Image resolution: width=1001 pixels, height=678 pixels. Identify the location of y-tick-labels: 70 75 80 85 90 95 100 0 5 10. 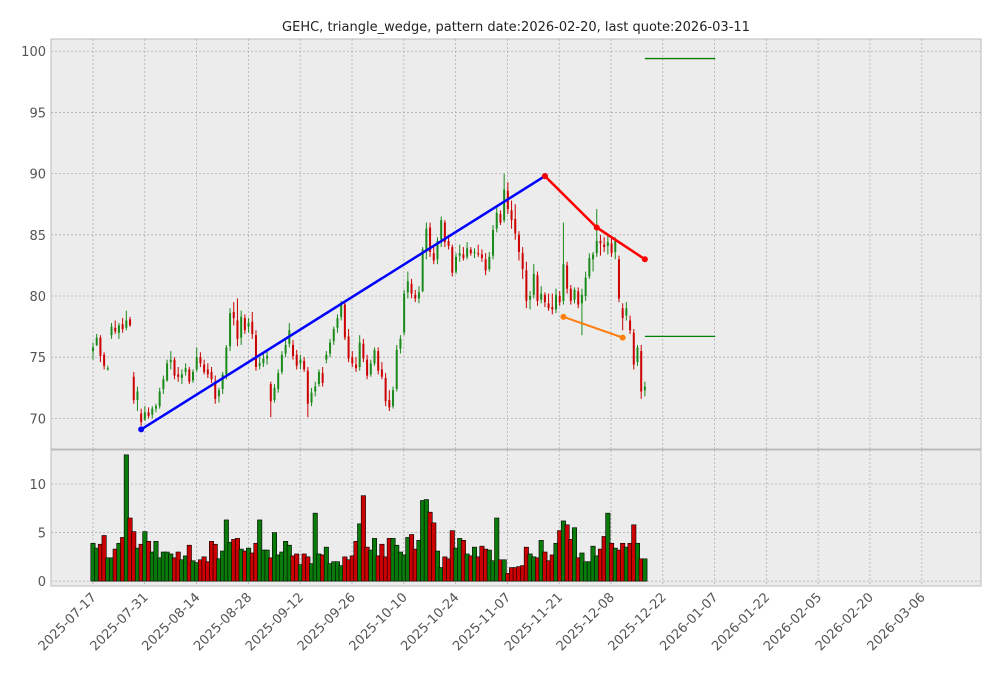
(33, 317).